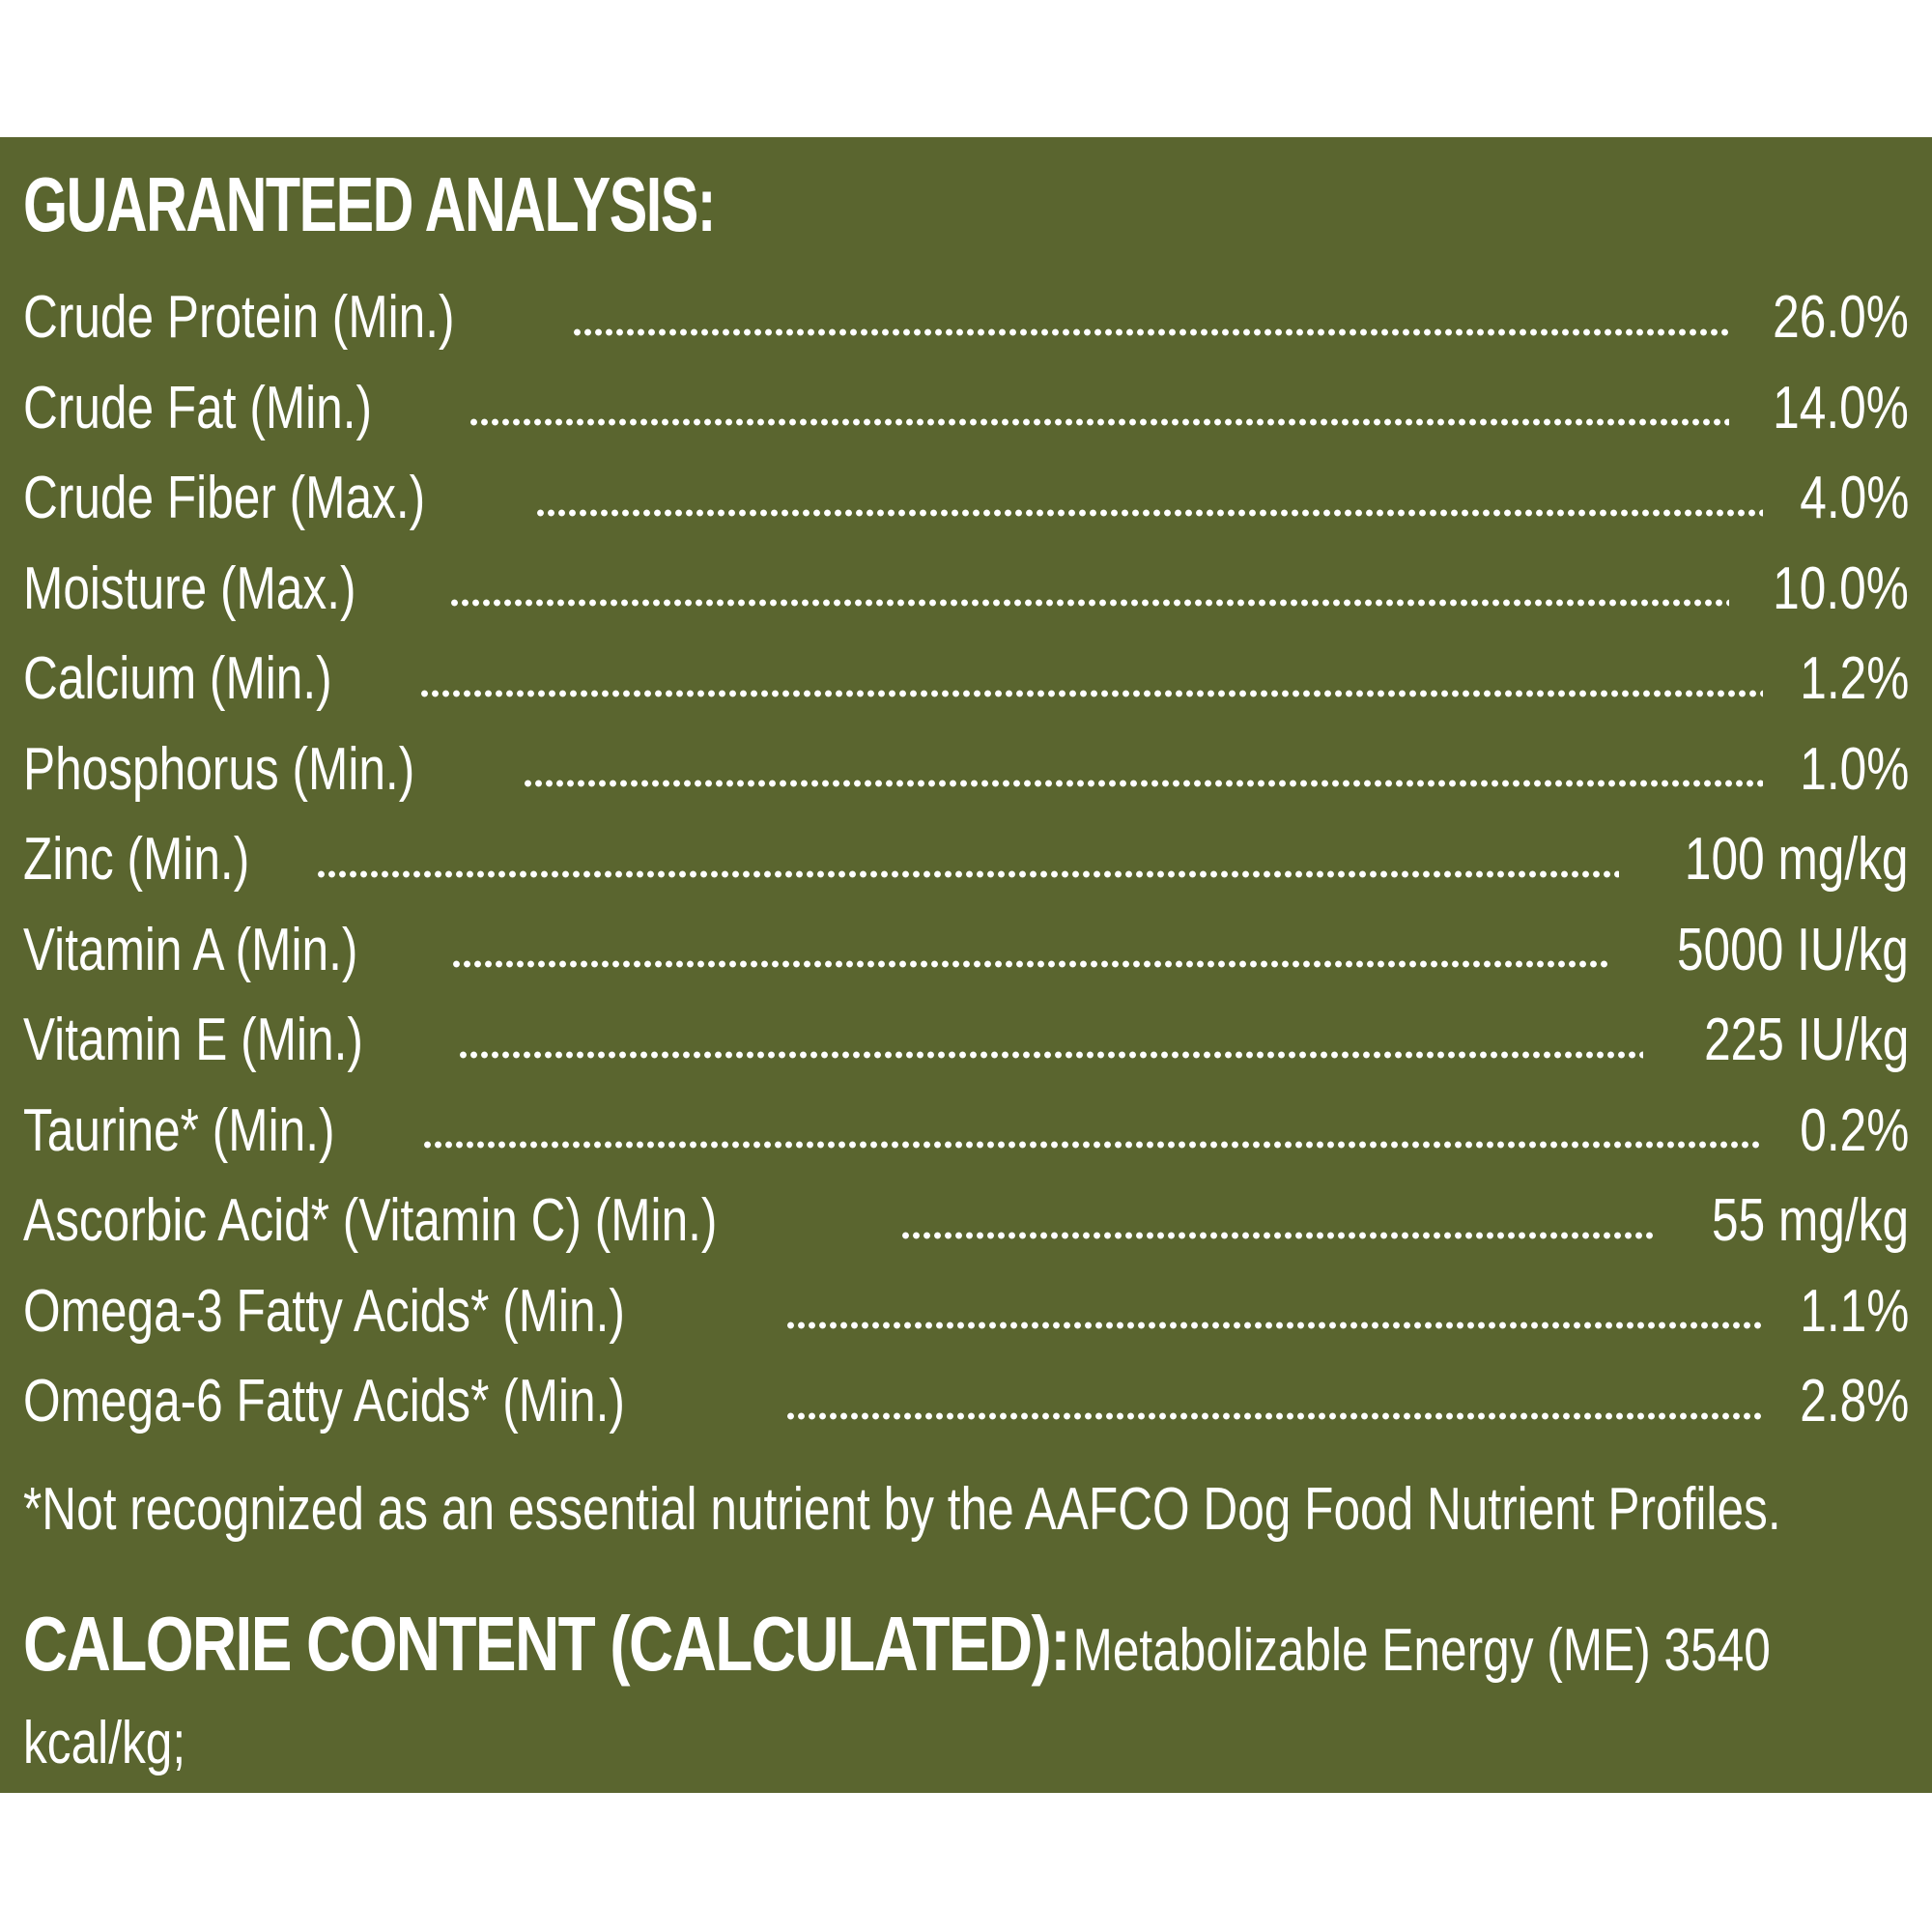 This screenshot has height=1932, width=1932. What do you see at coordinates (966, 1311) in the screenshot?
I see `analysis-row: Omega-3 Fatty Acids* (Min.) 1.1%` at bounding box center [966, 1311].